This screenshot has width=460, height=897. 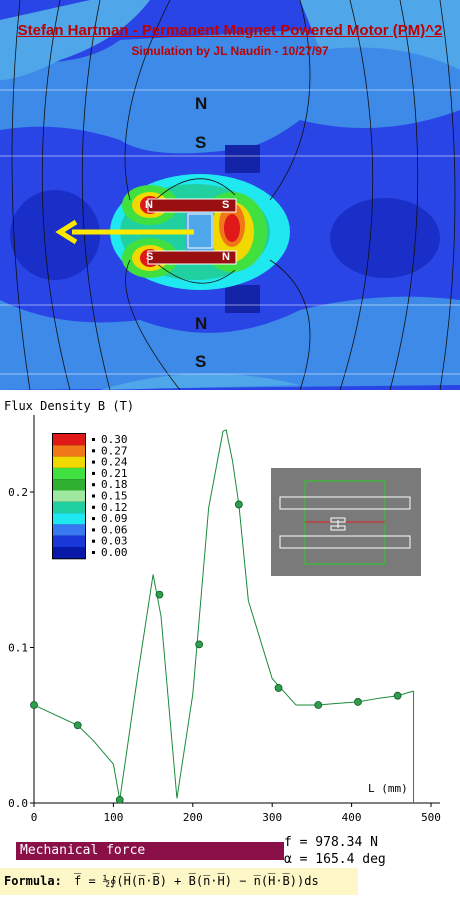 I want to click on lower-magnet-right-pole: N, so click(x=226, y=257).